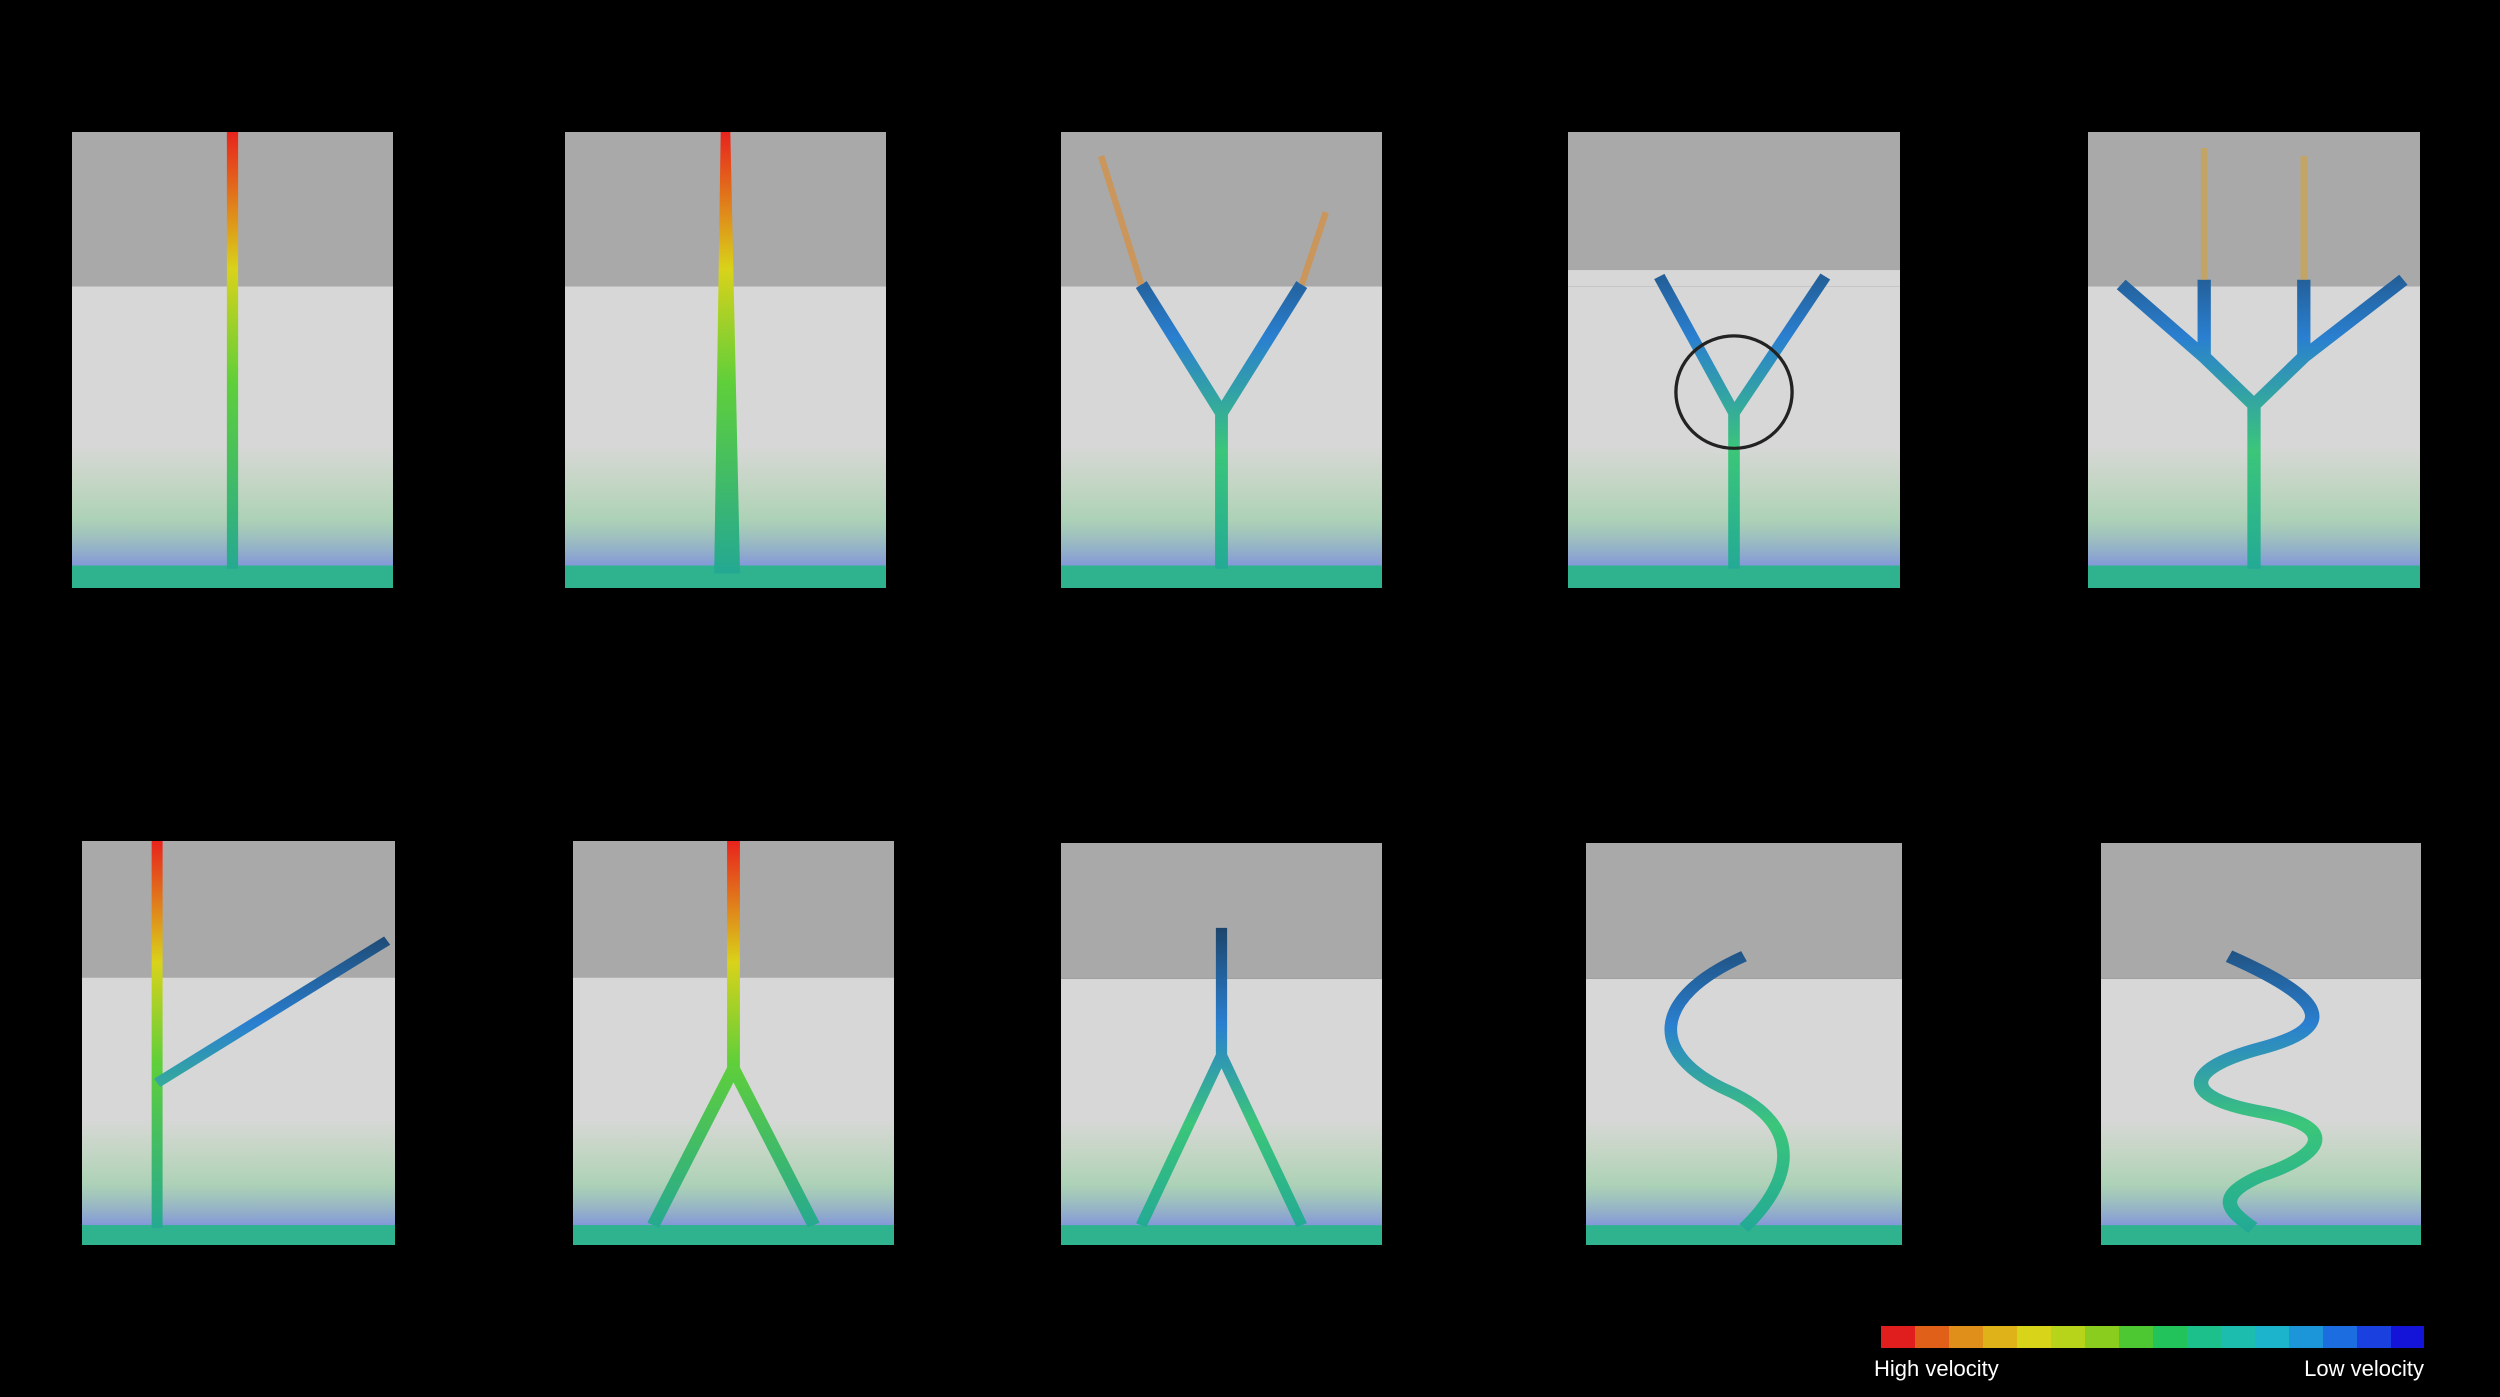  What do you see at coordinates (2364, 1368) in the screenshot?
I see `low-velocity-label: Low velocity` at bounding box center [2364, 1368].